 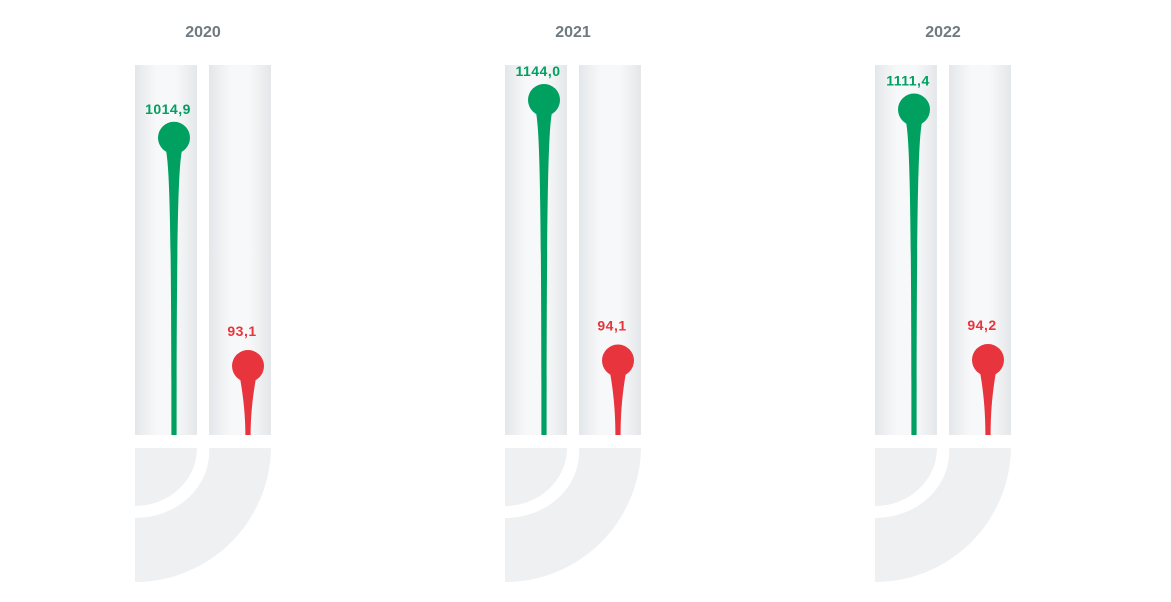 I want to click on year-group-2020: 2020 1014,9 93,1, so click(x=203, y=303).